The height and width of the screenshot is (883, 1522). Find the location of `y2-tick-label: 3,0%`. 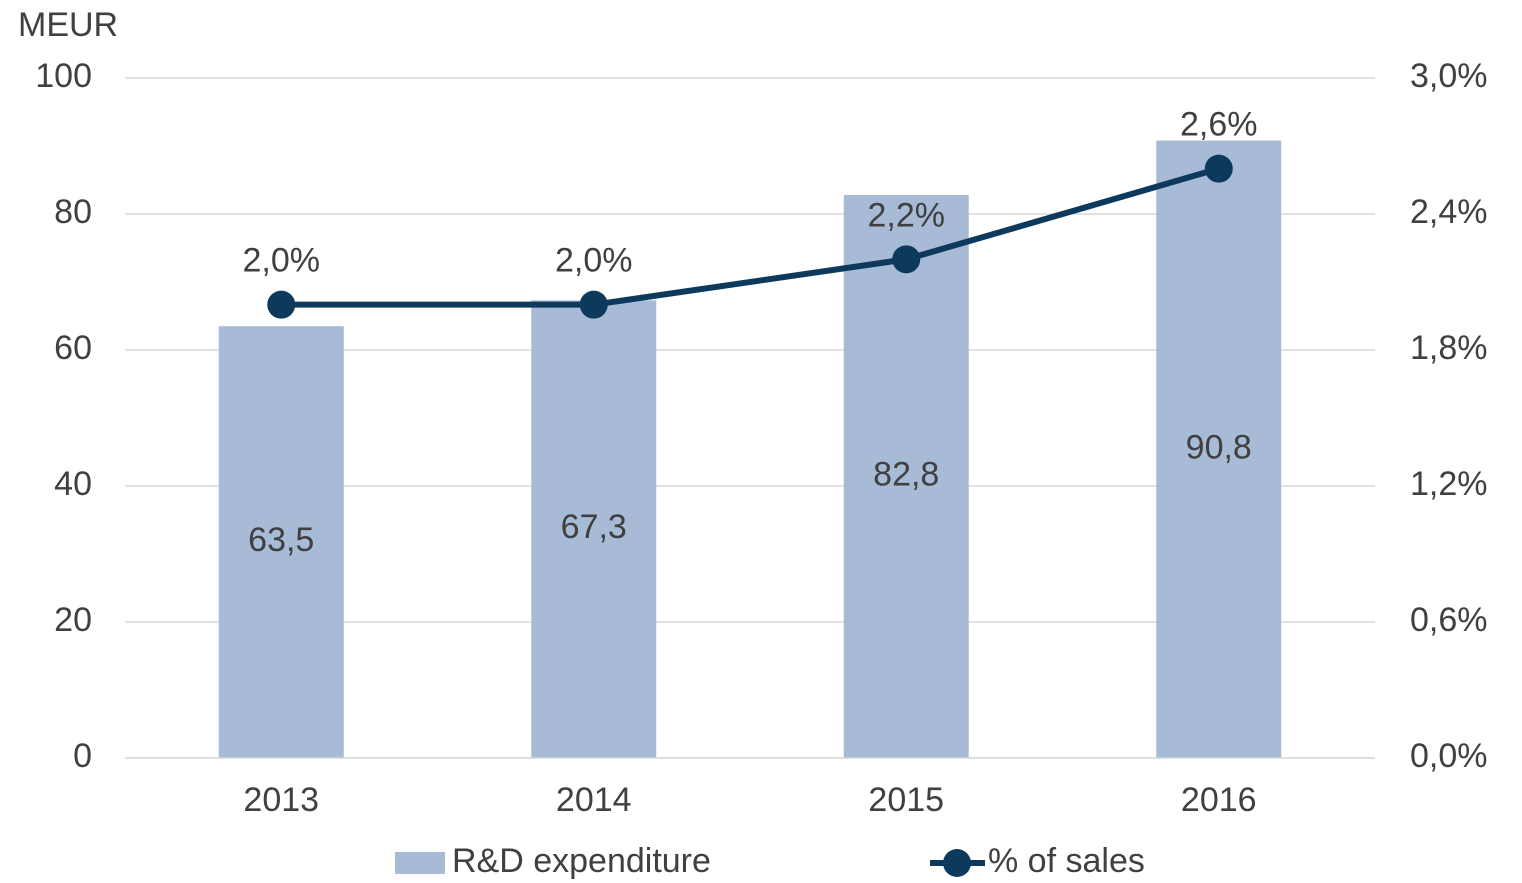

y2-tick-label: 3,0% is located at coordinates (1449, 76).